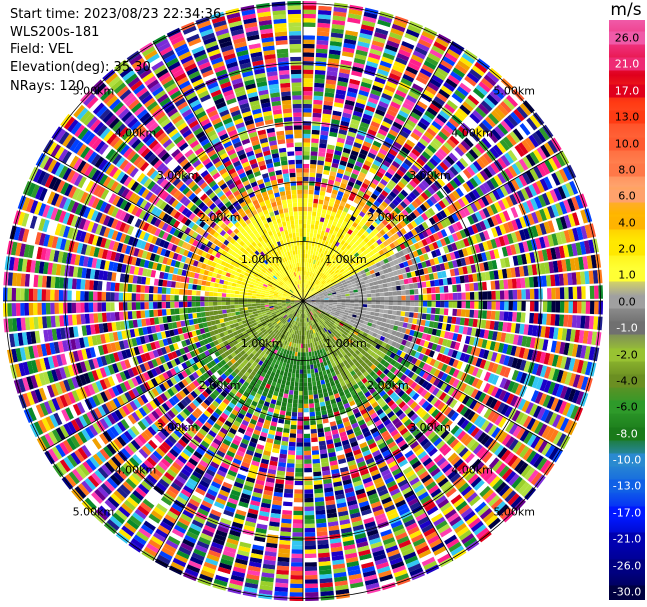  Describe the element at coordinates (627, 91) in the screenshot. I see `colorbar-tick-label: 17.0` at that location.